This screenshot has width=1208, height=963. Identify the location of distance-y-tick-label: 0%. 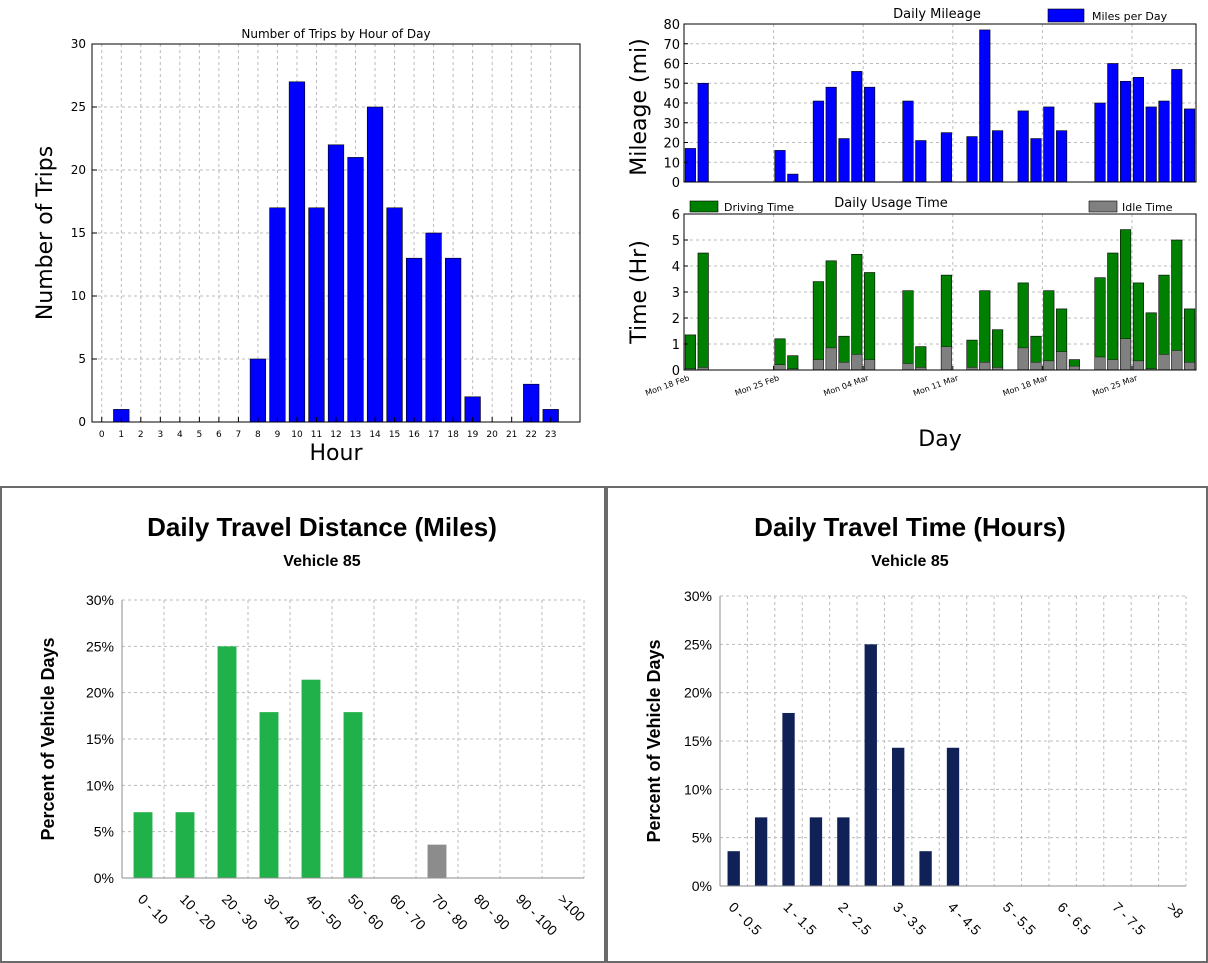
(104, 878).